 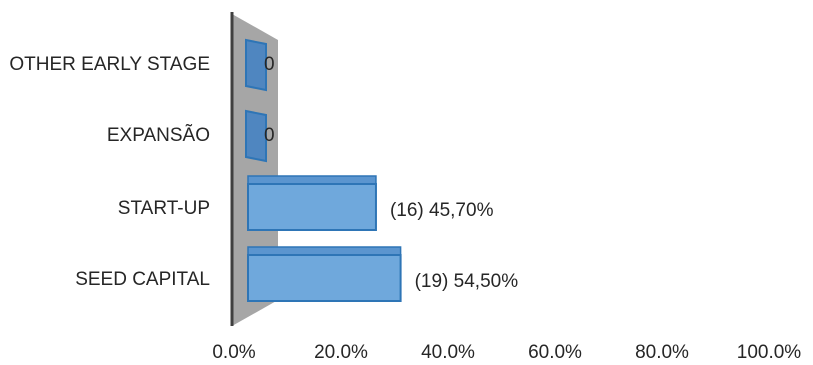 I want to click on data-label: (16) 45,70%, so click(x=442, y=210).